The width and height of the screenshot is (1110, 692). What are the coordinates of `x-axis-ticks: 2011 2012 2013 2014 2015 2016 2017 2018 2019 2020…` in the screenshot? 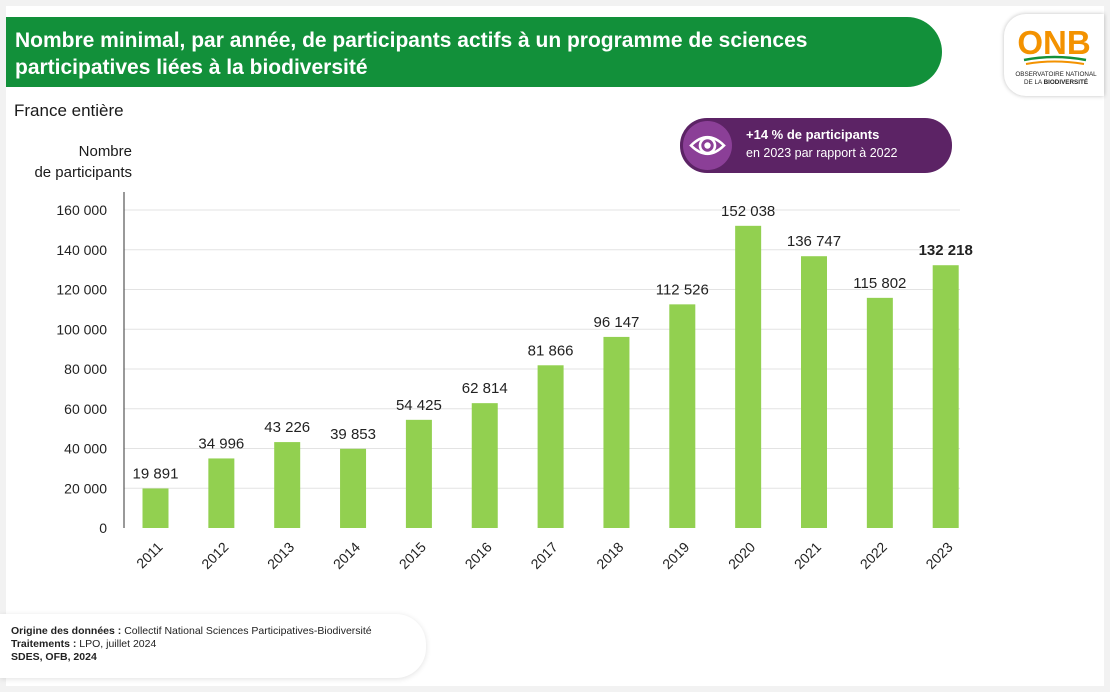 It's located at (544, 555).